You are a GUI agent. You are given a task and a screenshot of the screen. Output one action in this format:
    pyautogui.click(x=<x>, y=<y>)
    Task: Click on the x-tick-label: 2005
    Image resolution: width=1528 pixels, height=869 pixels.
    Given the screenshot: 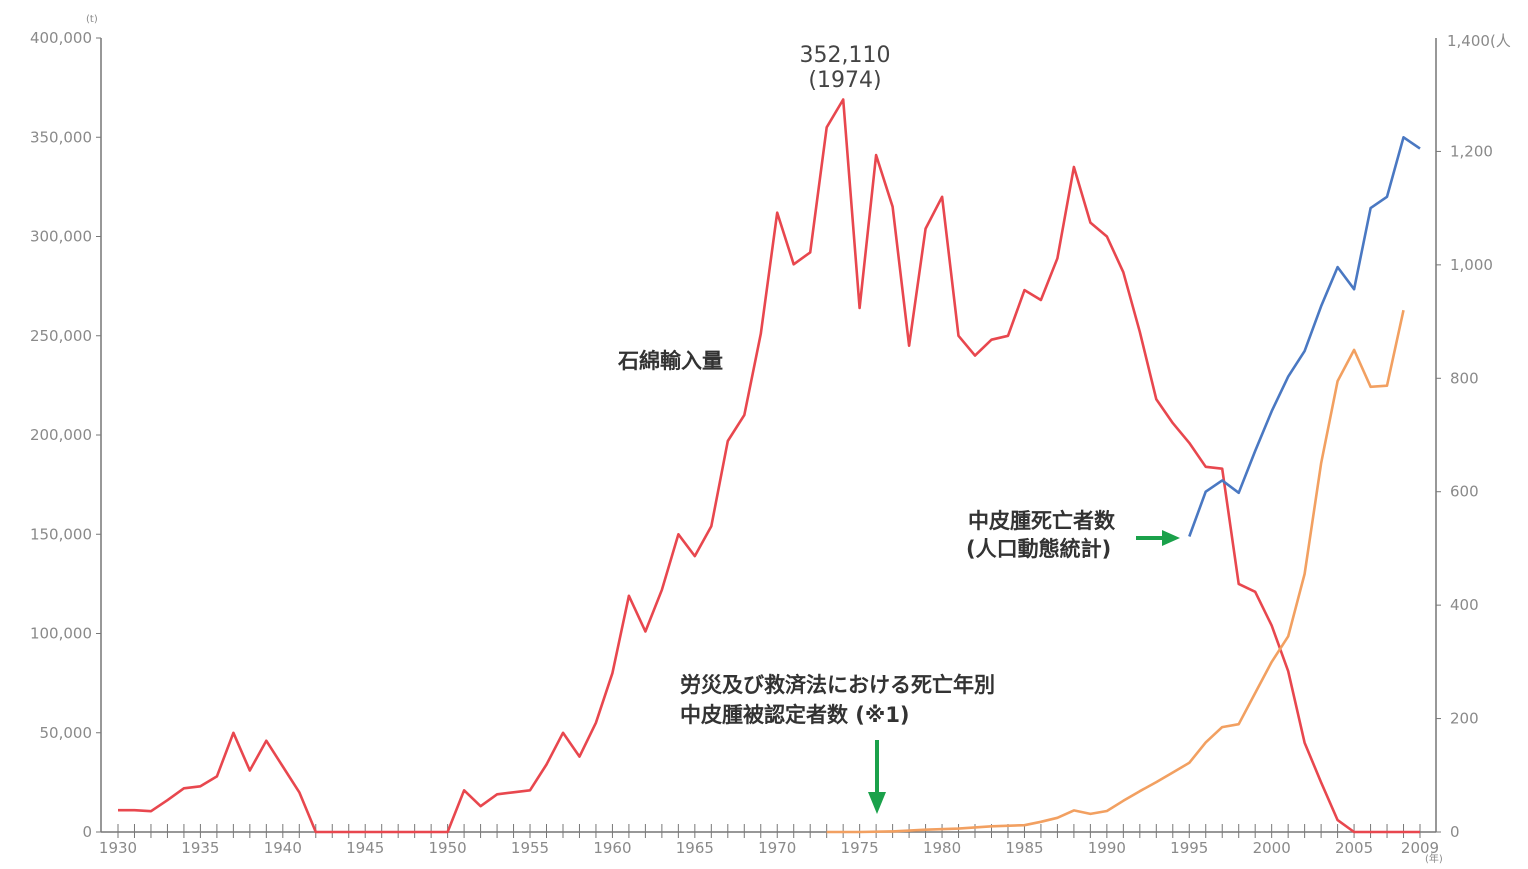 What is the action you would take?
    pyautogui.click(x=1354, y=848)
    